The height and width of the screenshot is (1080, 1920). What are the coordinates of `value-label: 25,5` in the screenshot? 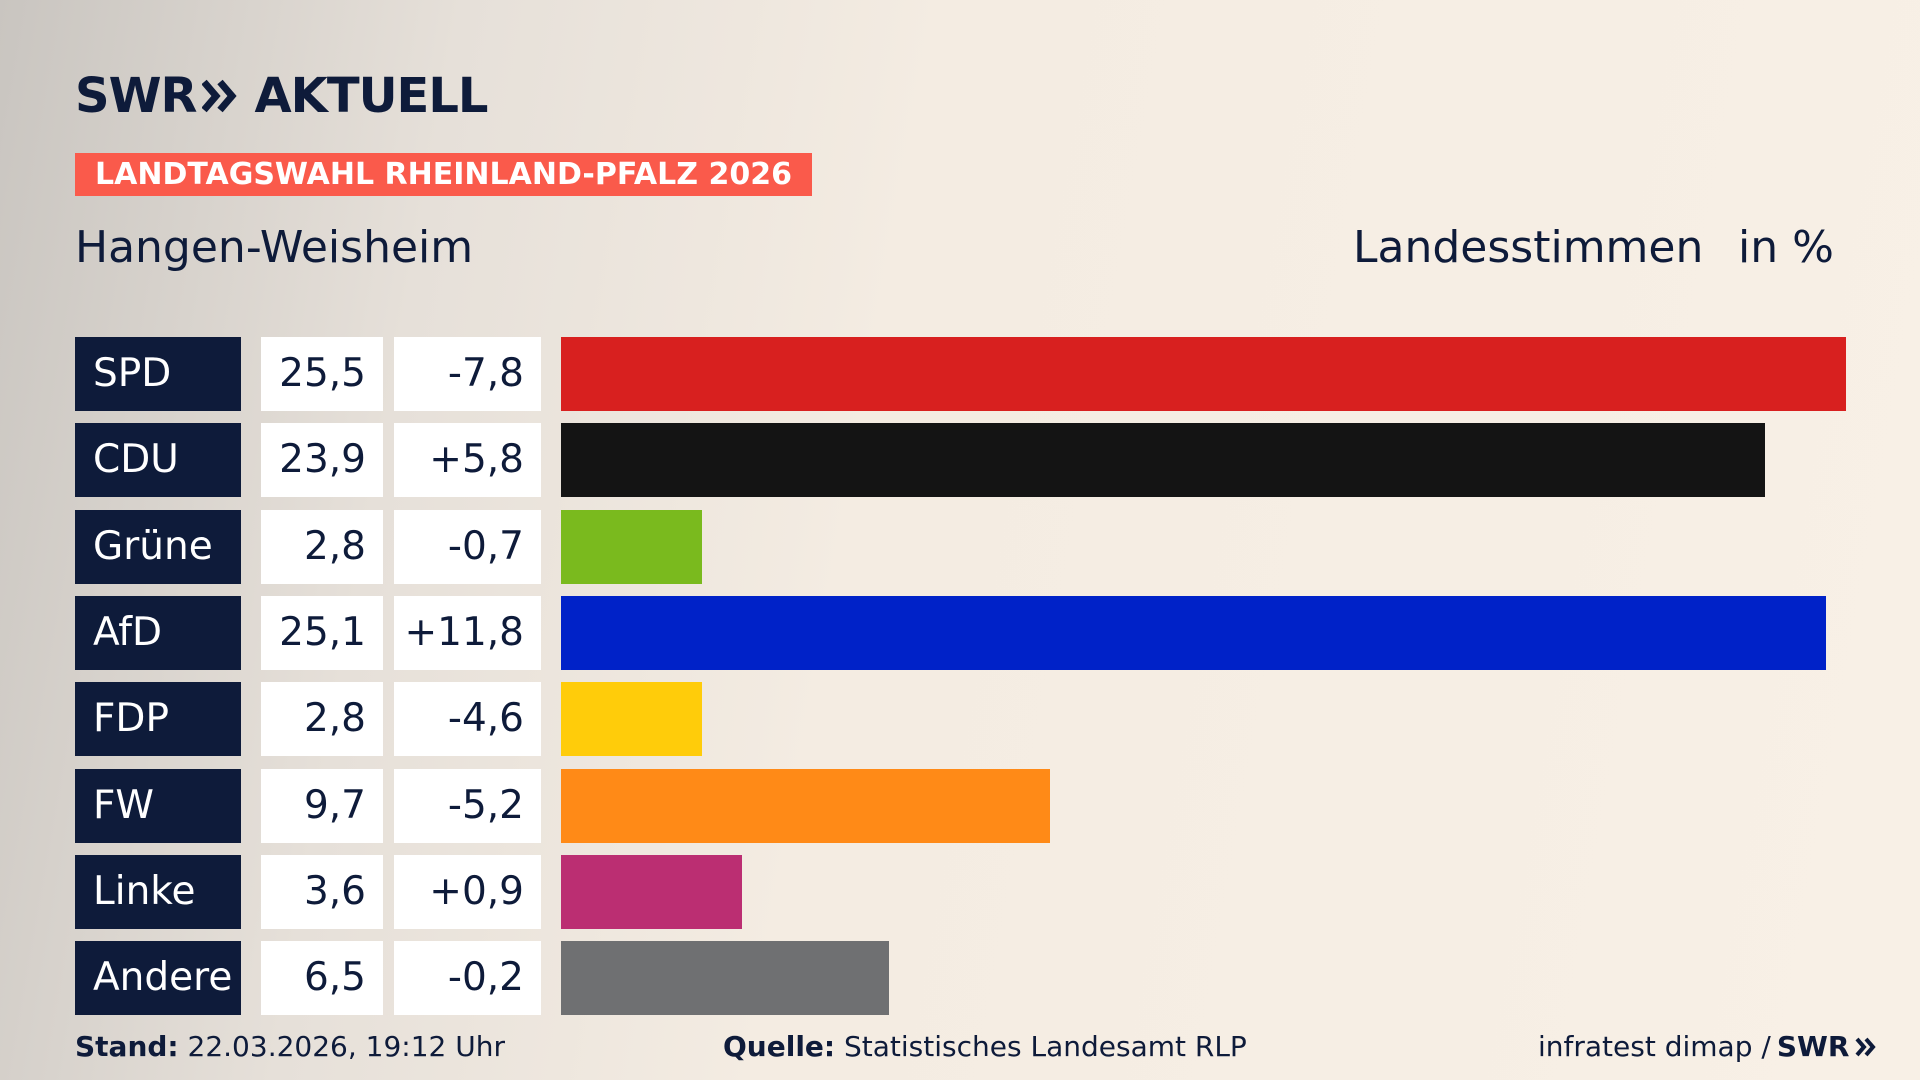 It's located at (322, 374).